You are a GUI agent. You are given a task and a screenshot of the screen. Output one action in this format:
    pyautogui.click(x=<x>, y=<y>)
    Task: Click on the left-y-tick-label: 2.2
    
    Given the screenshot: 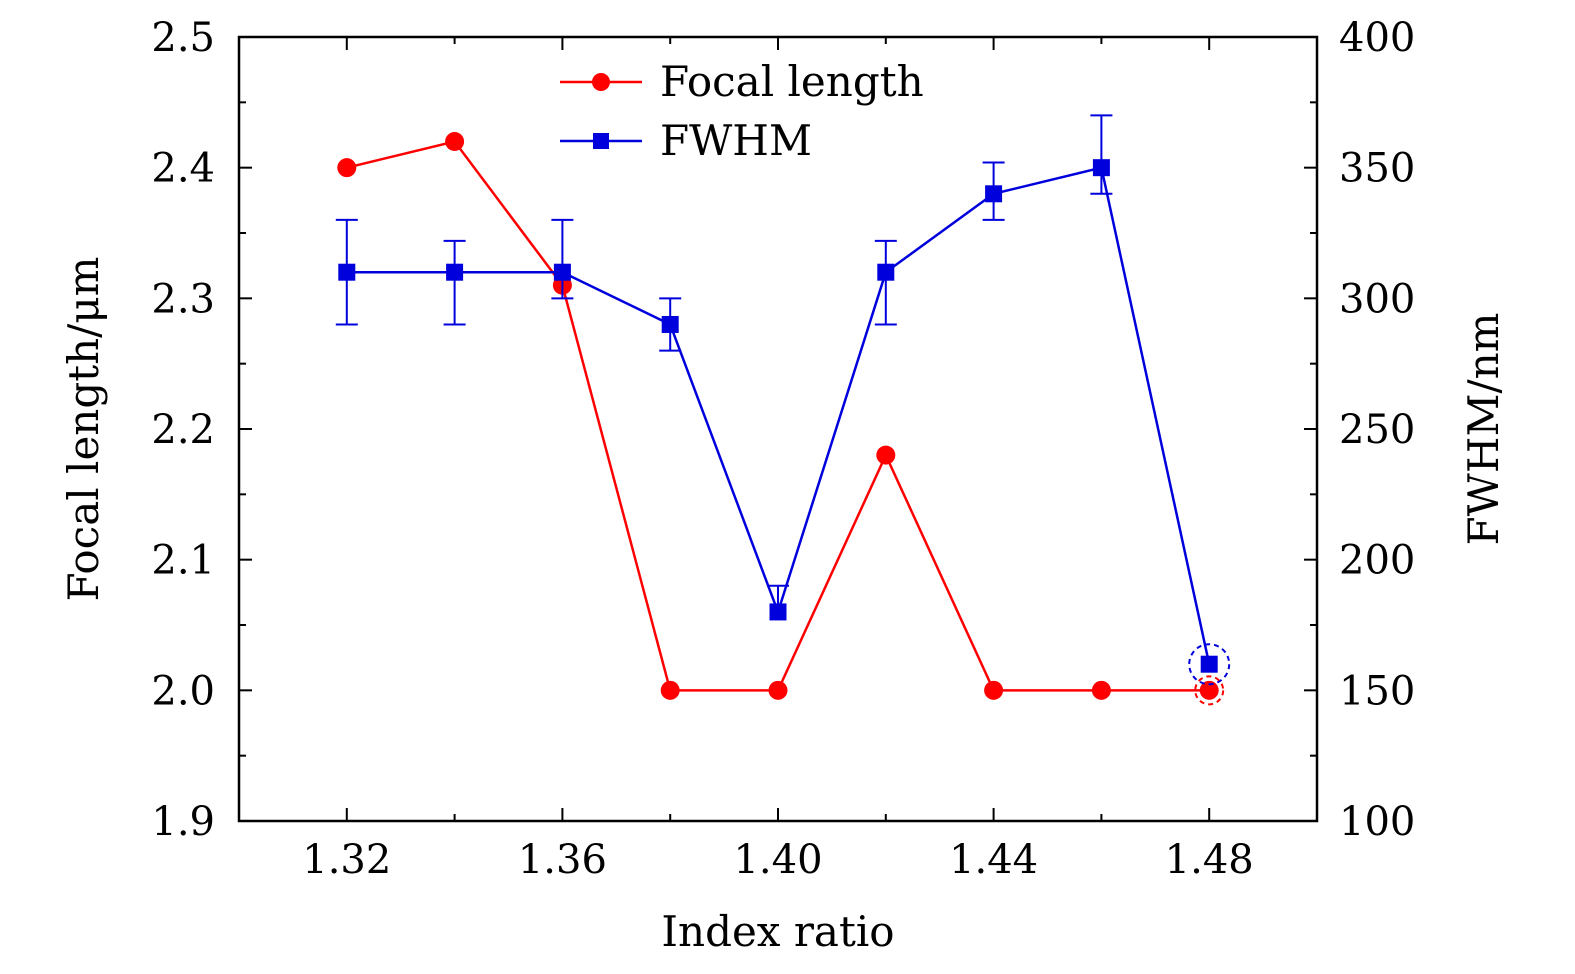 What is the action you would take?
    pyautogui.click(x=183, y=430)
    